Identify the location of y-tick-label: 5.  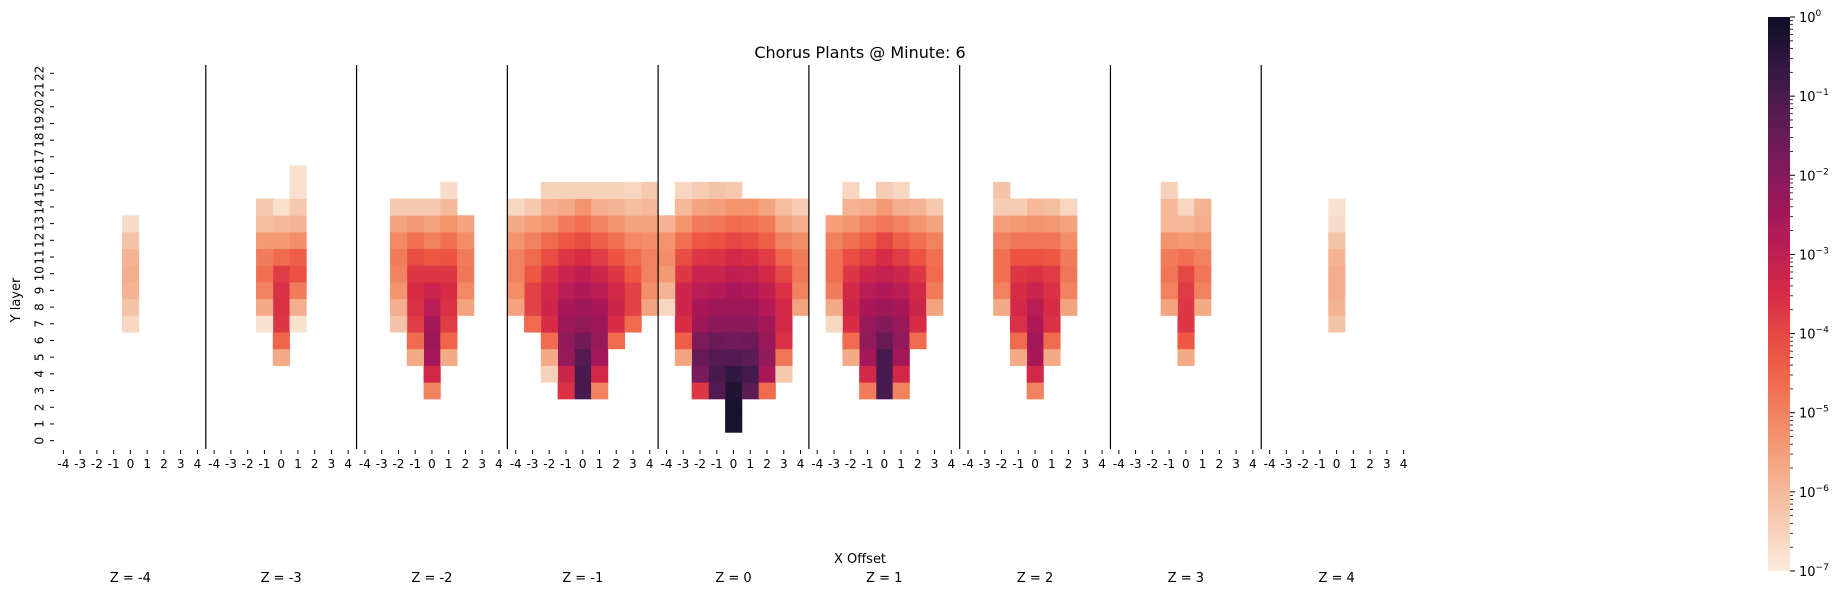
(40, 357).